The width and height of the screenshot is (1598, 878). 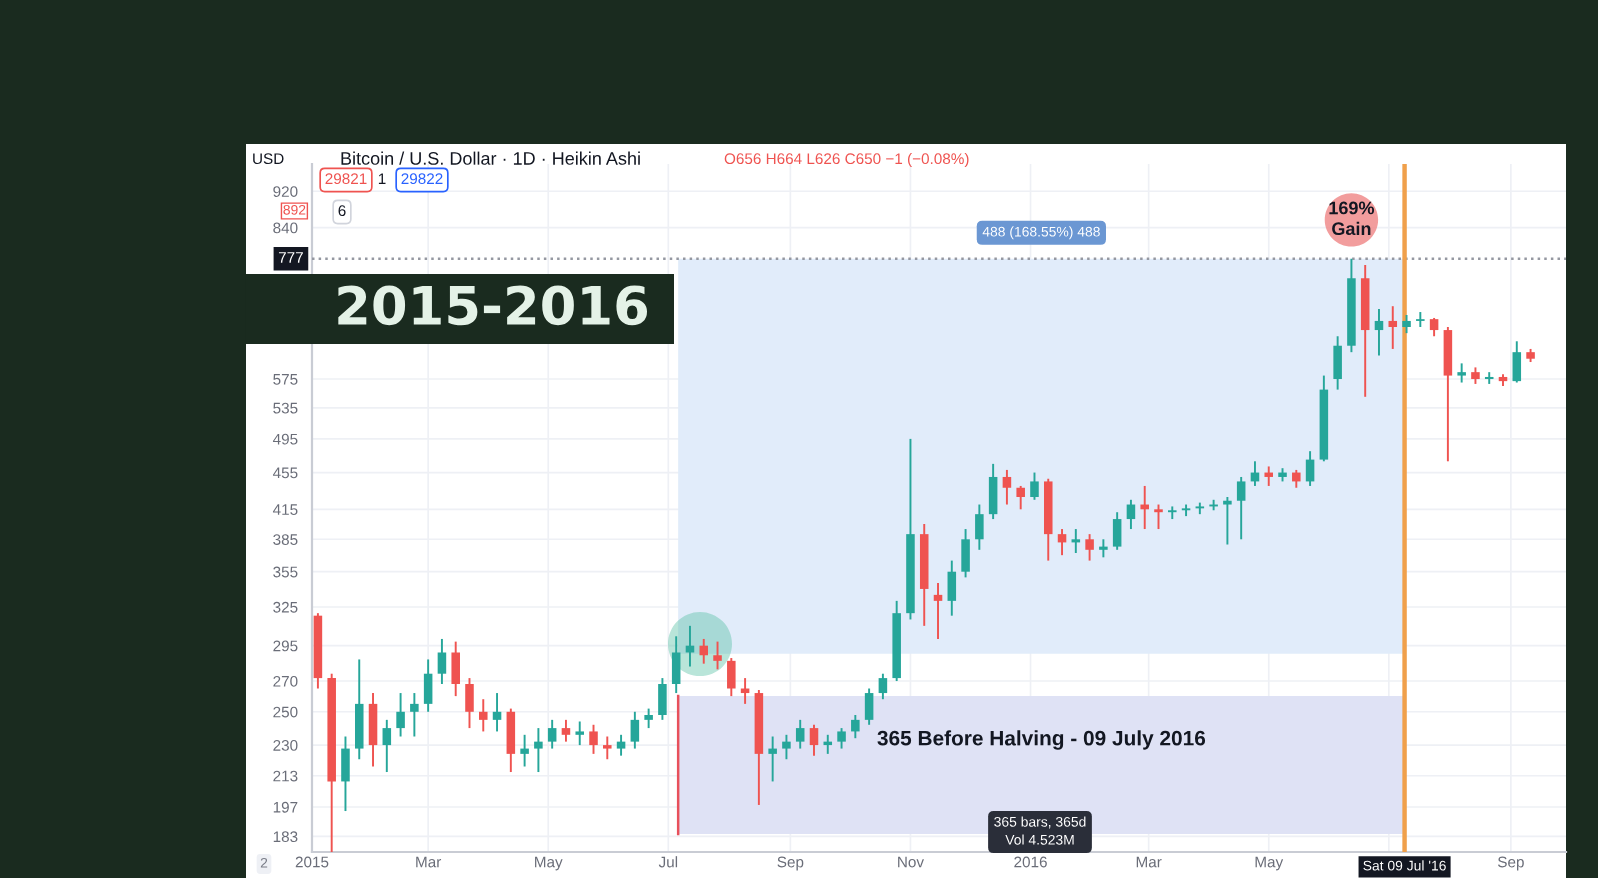 What do you see at coordinates (493, 305) in the screenshot?
I see `text: 2015-2016` at bounding box center [493, 305].